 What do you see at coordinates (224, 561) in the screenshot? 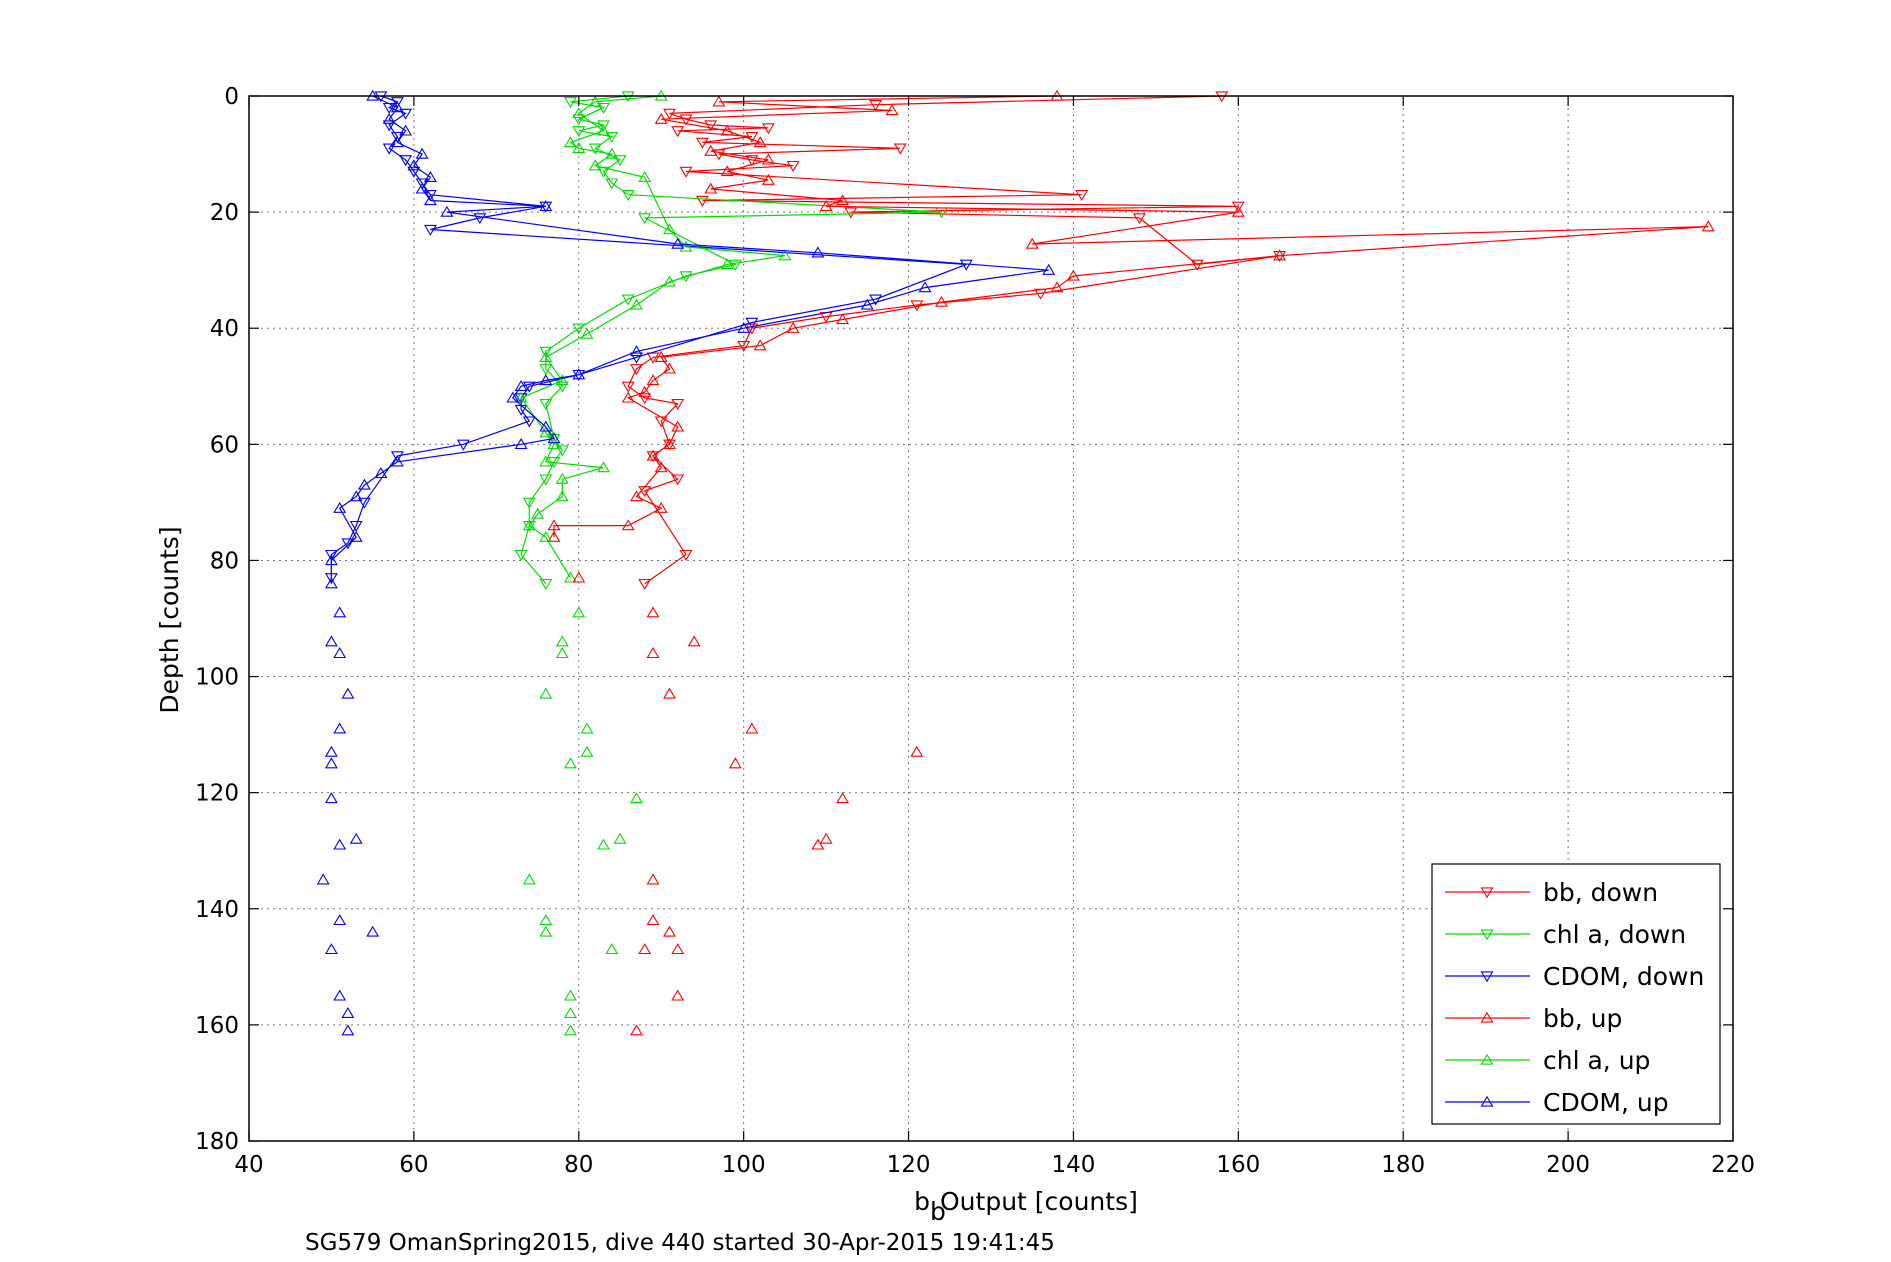
I see `y-tick-label: 80` at bounding box center [224, 561].